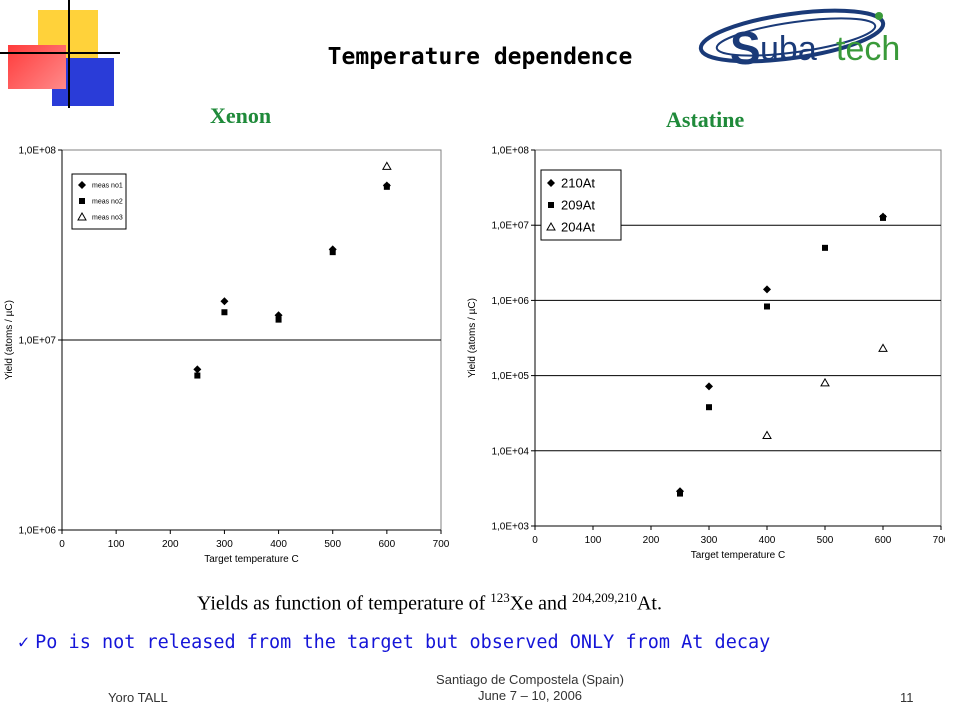 This screenshot has width=960, height=720. I want to click on xenon-x-tick-label: 700, so click(441, 544).